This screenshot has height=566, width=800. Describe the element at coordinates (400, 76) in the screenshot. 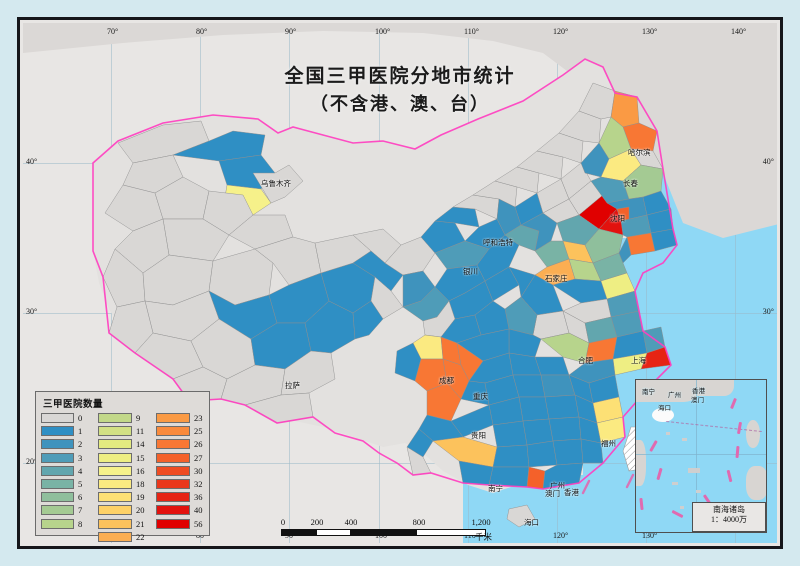

I see `title-line-1: 全国三甲医院分地市统计` at that location.